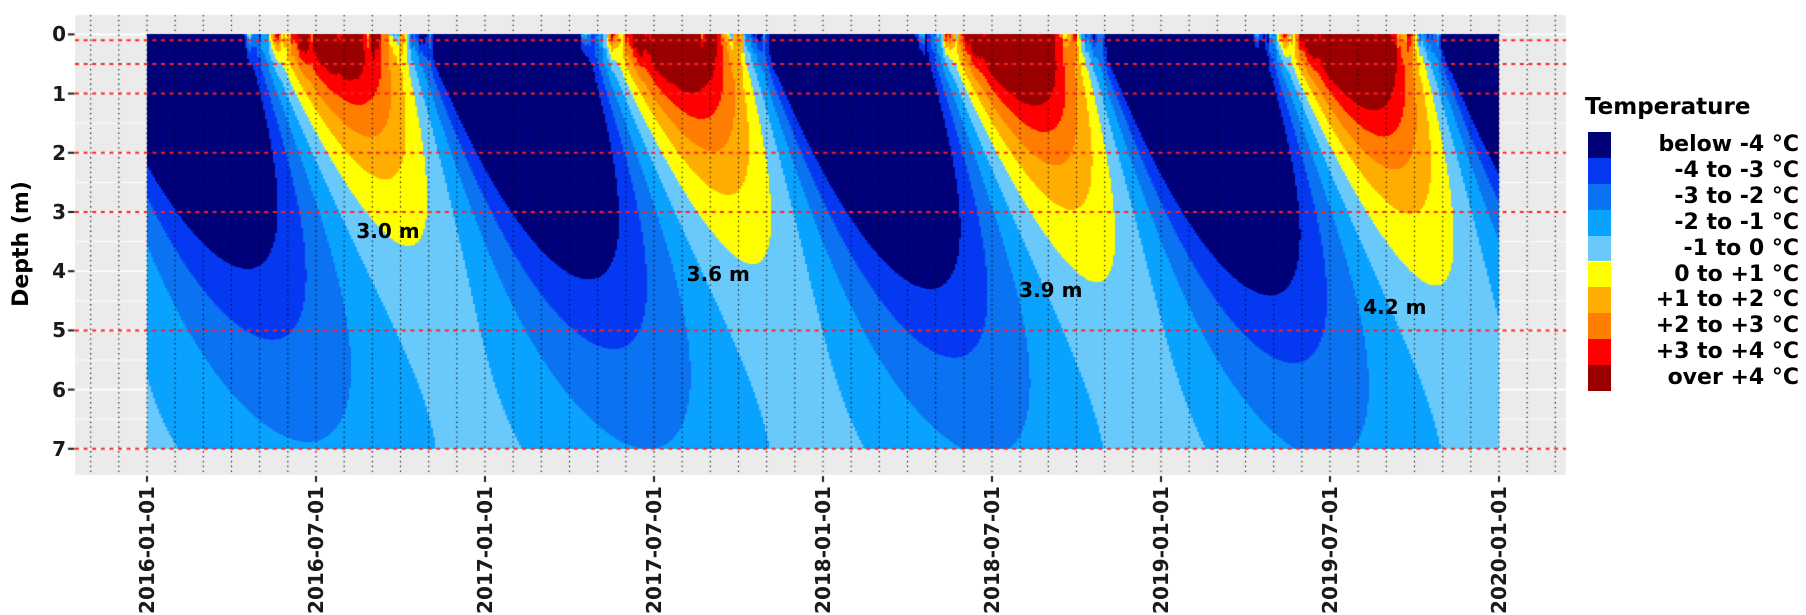 This screenshot has height=615, width=1806. Describe the element at coordinates (1330, 550) in the screenshot. I see `x-tick-label-2019-07-01: 2019-07-01` at that location.